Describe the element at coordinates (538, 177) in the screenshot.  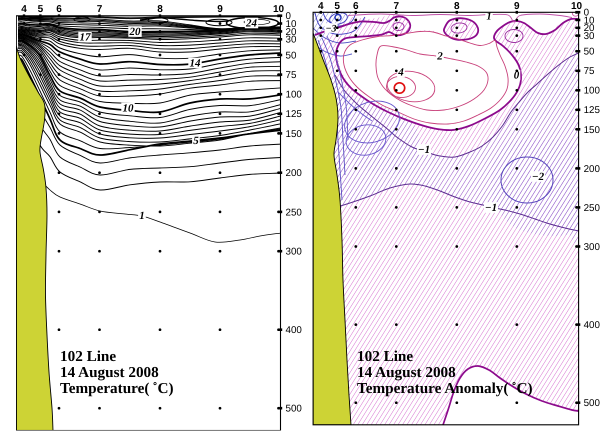
I see `svg-text: −2` at that location.